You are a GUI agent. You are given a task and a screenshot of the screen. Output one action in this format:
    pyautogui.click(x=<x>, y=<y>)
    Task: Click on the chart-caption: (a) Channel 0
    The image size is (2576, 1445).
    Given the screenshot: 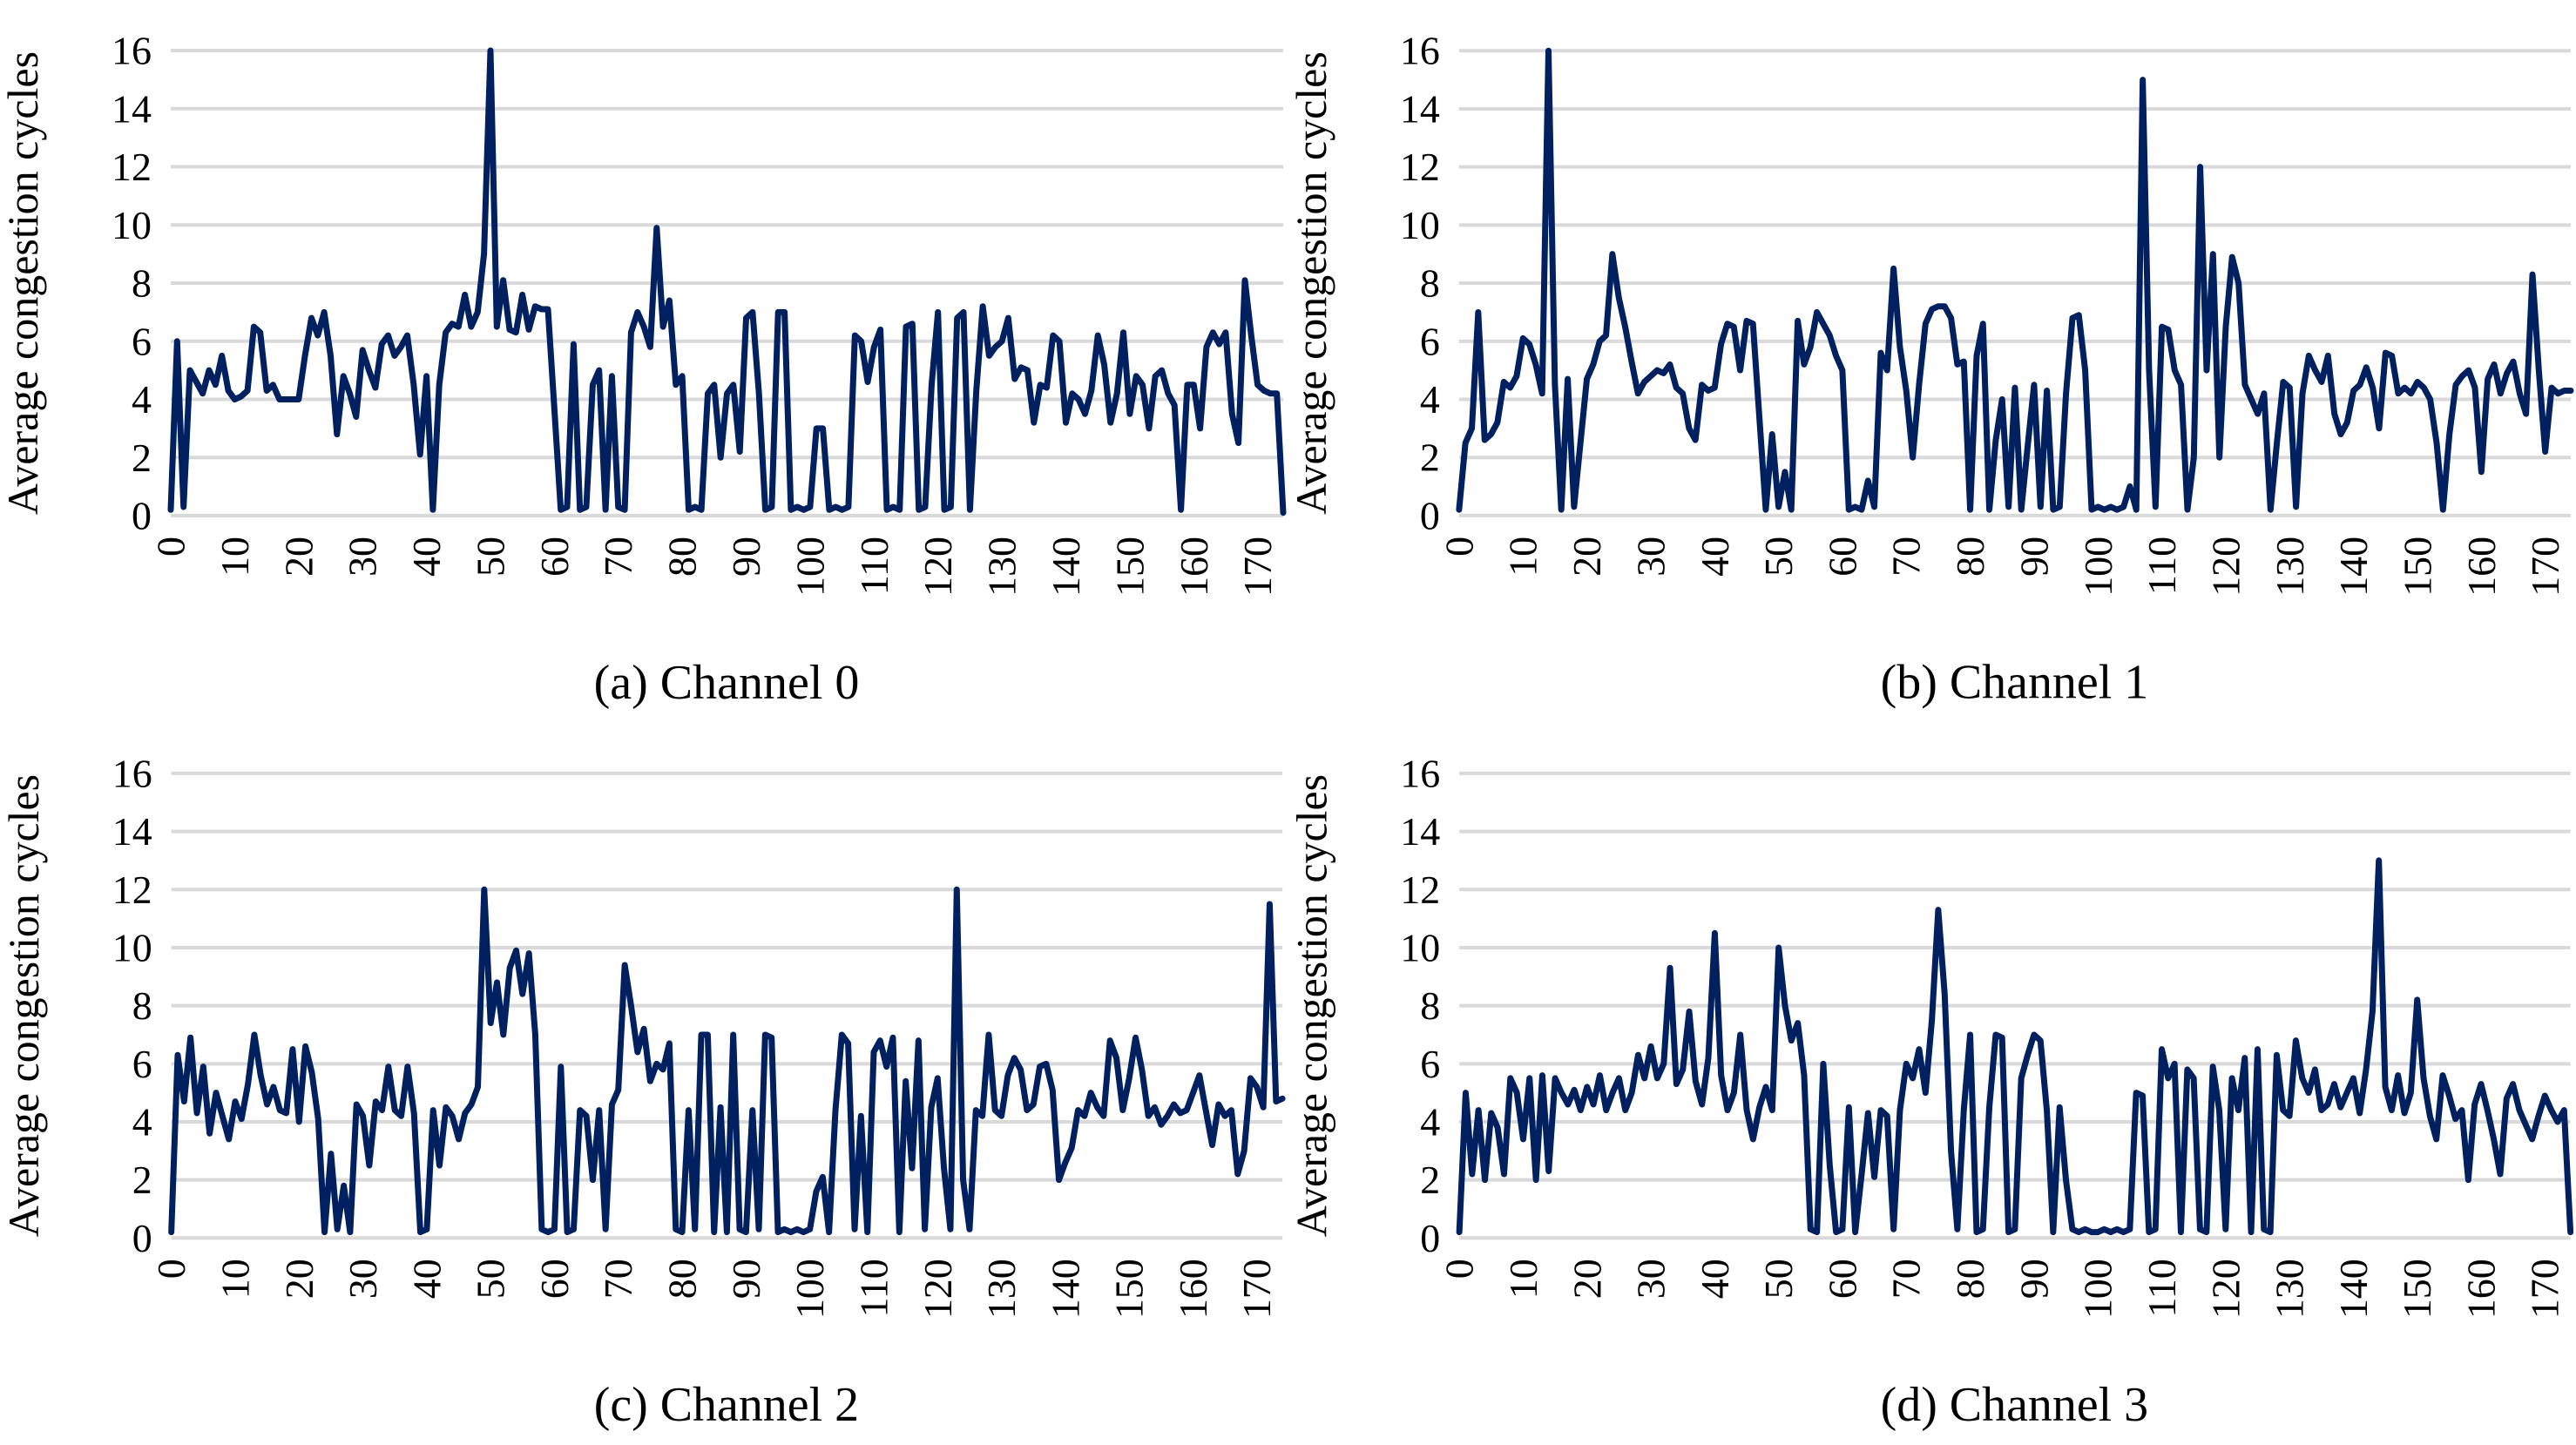 What is the action you would take?
    pyautogui.click(x=727, y=683)
    